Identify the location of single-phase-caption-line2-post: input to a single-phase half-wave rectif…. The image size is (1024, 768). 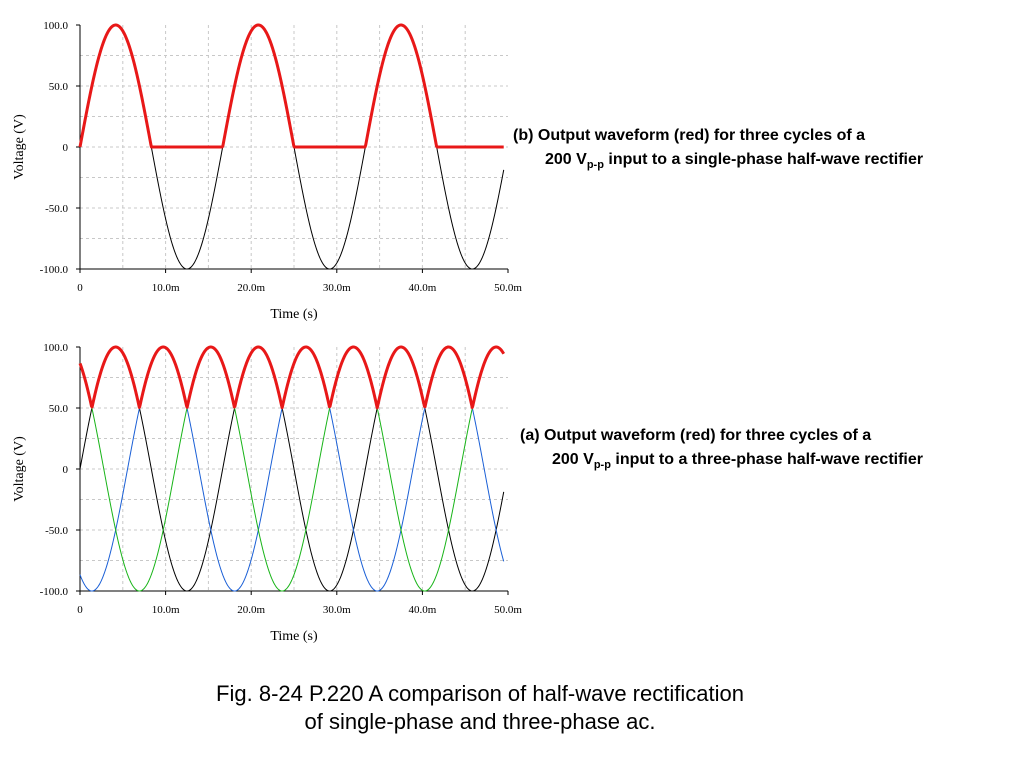
(763, 159).